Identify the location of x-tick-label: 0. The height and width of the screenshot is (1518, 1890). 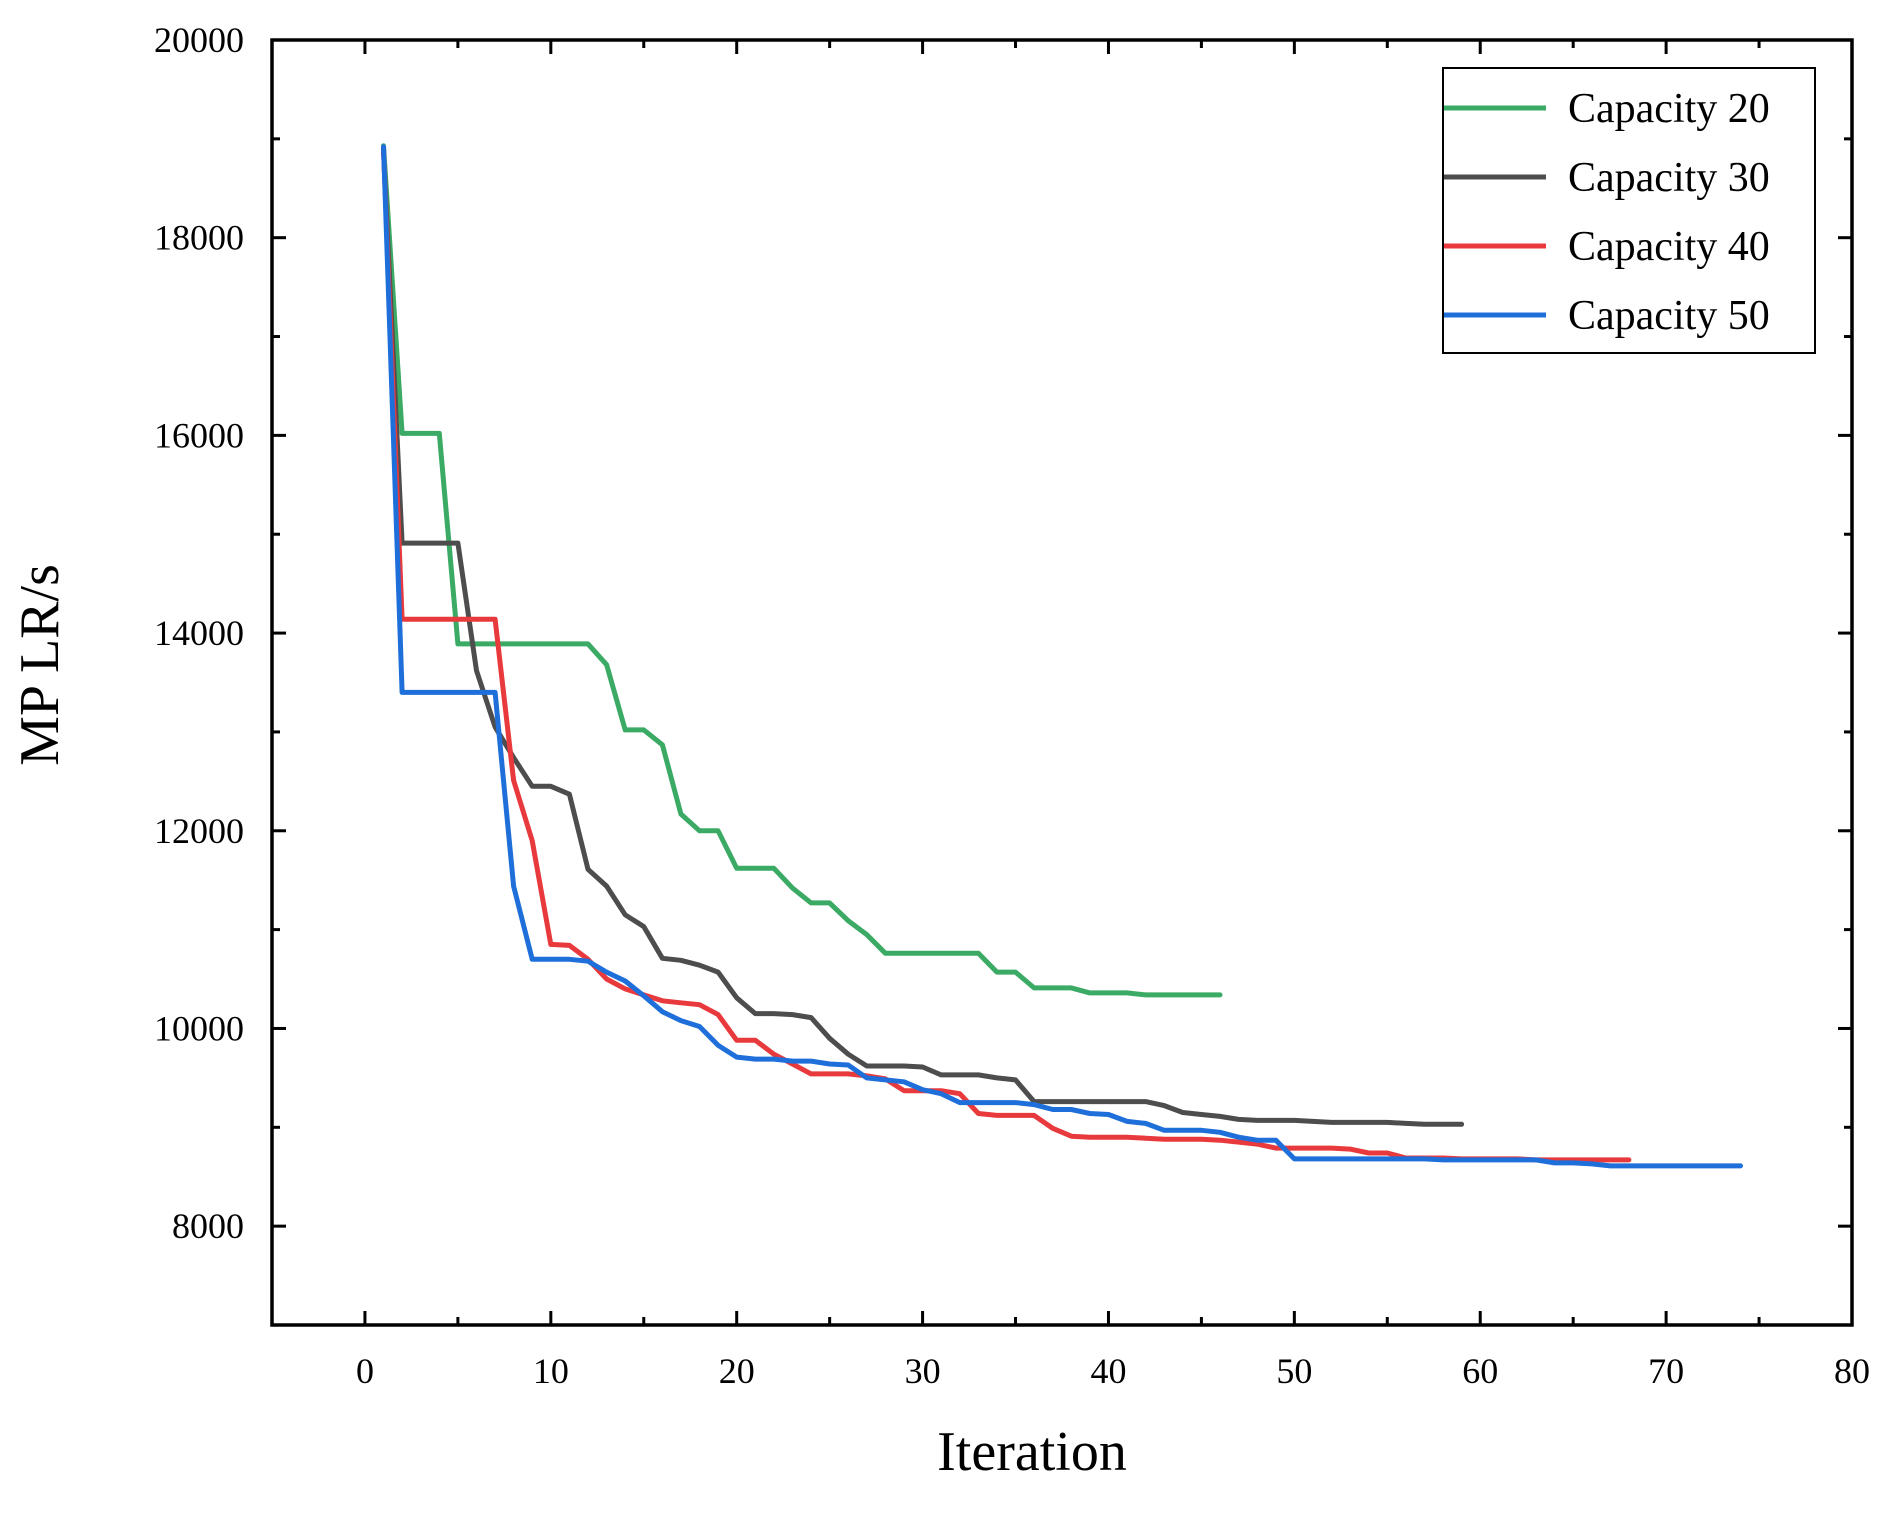
(365, 1371).